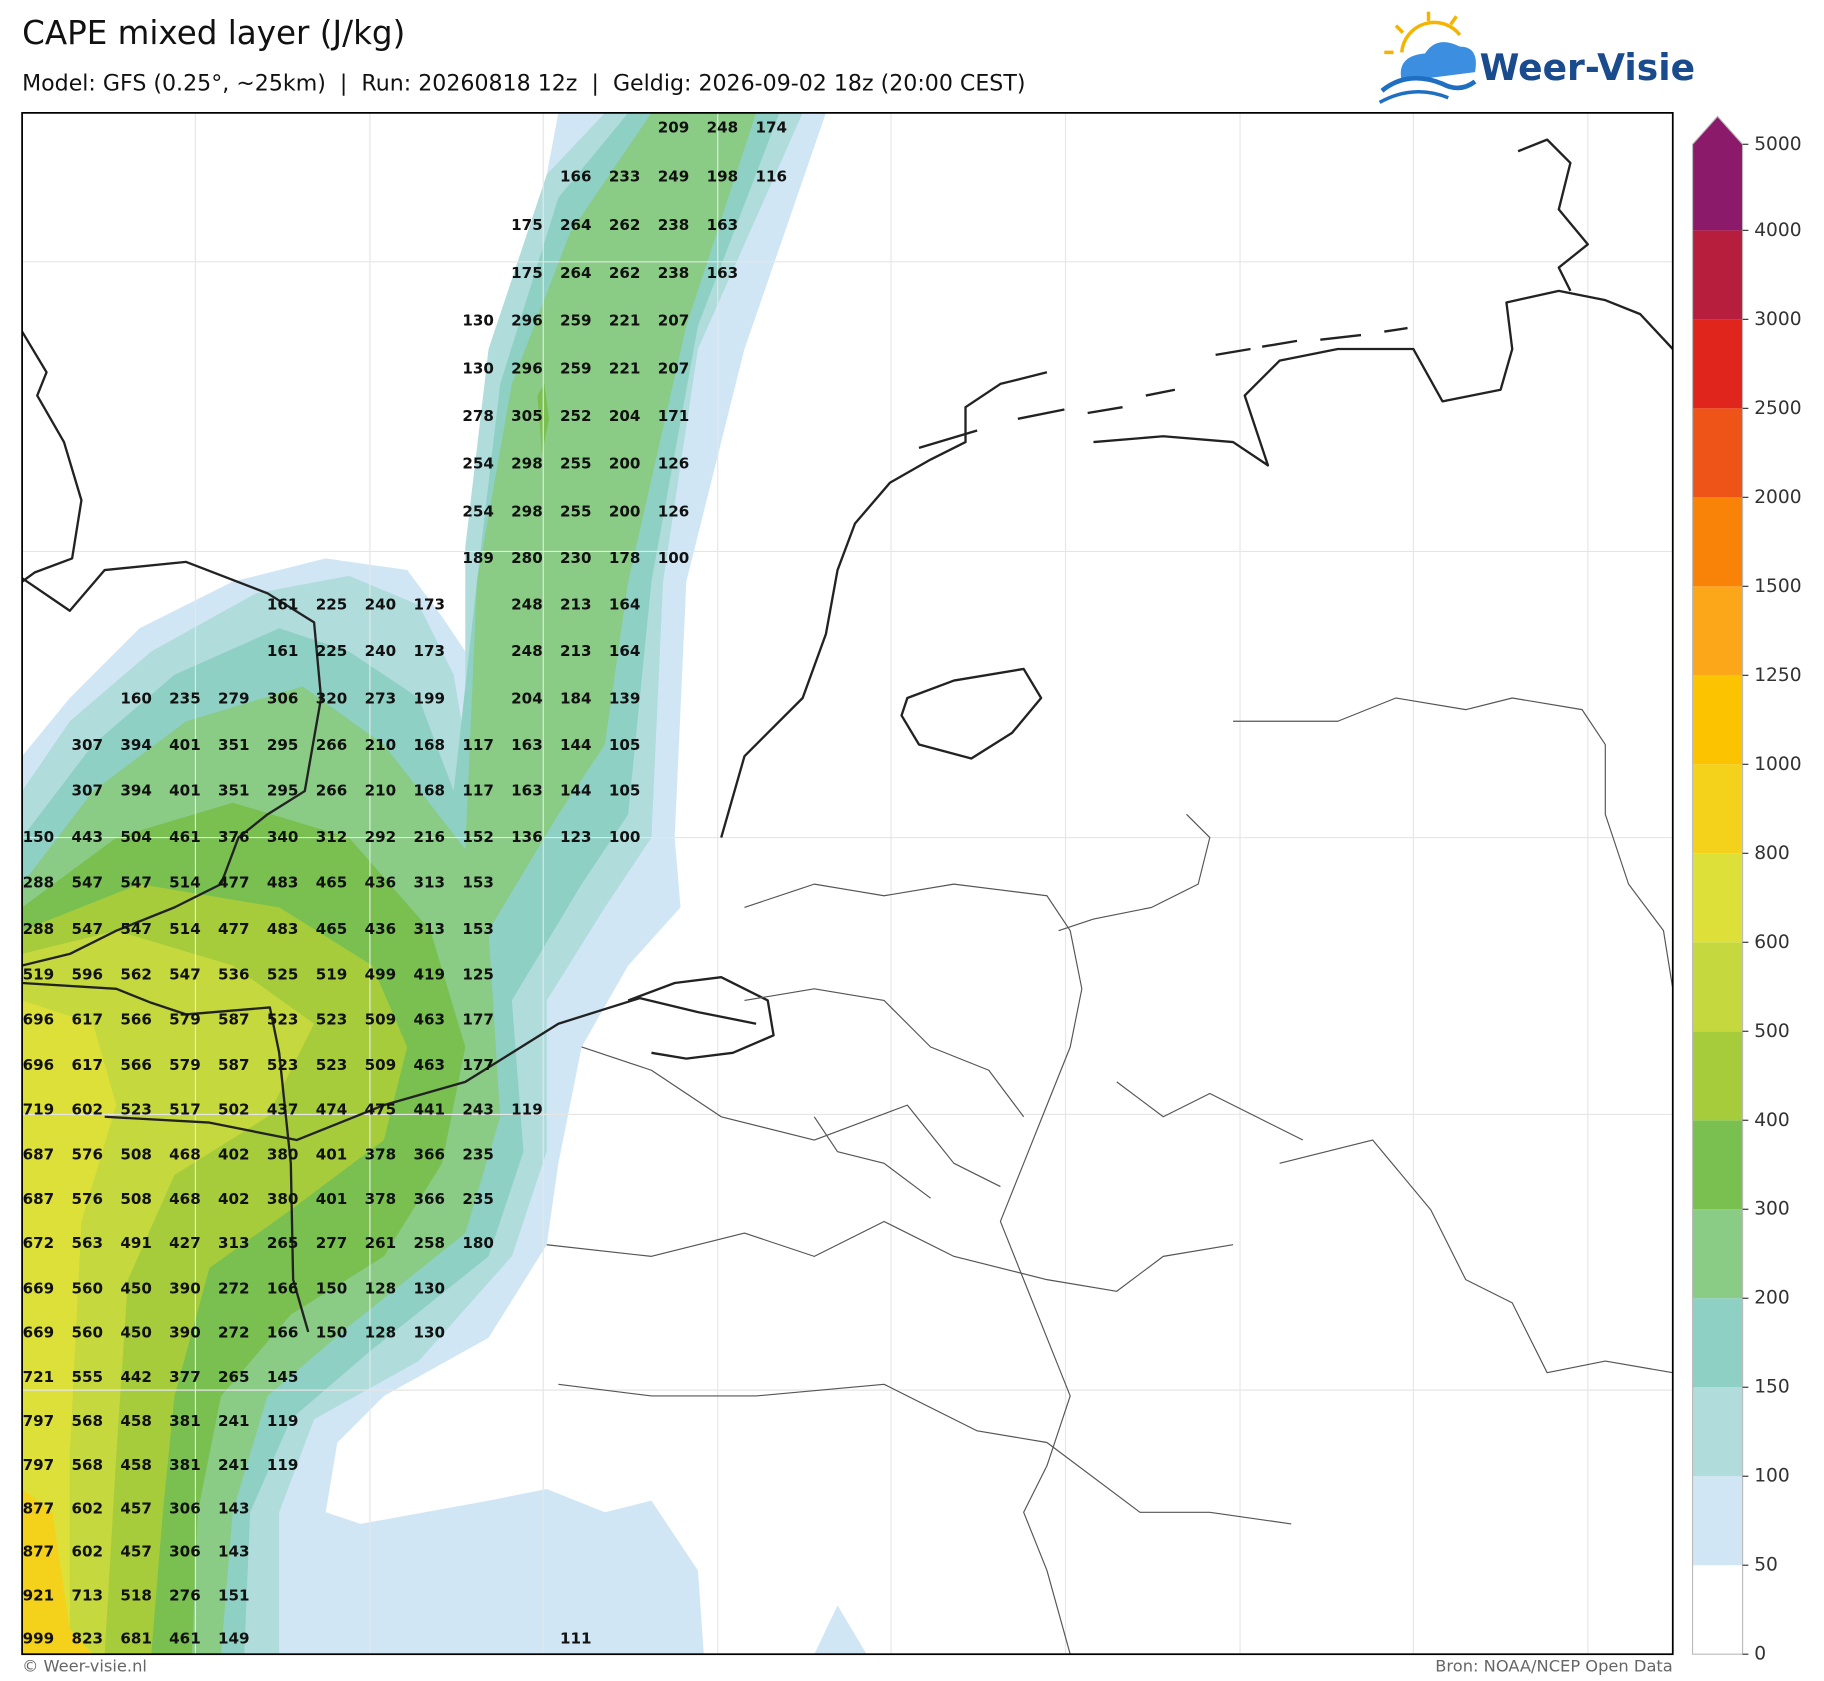 This screenshot has height=1681, width=1824. What do you see at coordinates (625, 699) in the screenshot?
I see `value-label: 139` at bounding box center [625, 699].